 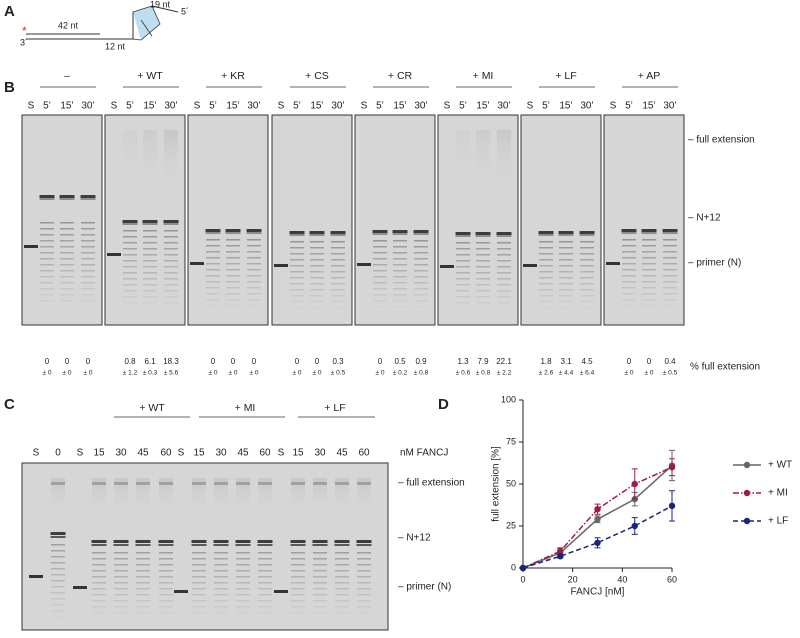 What do you see at coordinates (546, 361) in the screenshot?
I see `value-label: 1.8` at bounding box center [546, 361].